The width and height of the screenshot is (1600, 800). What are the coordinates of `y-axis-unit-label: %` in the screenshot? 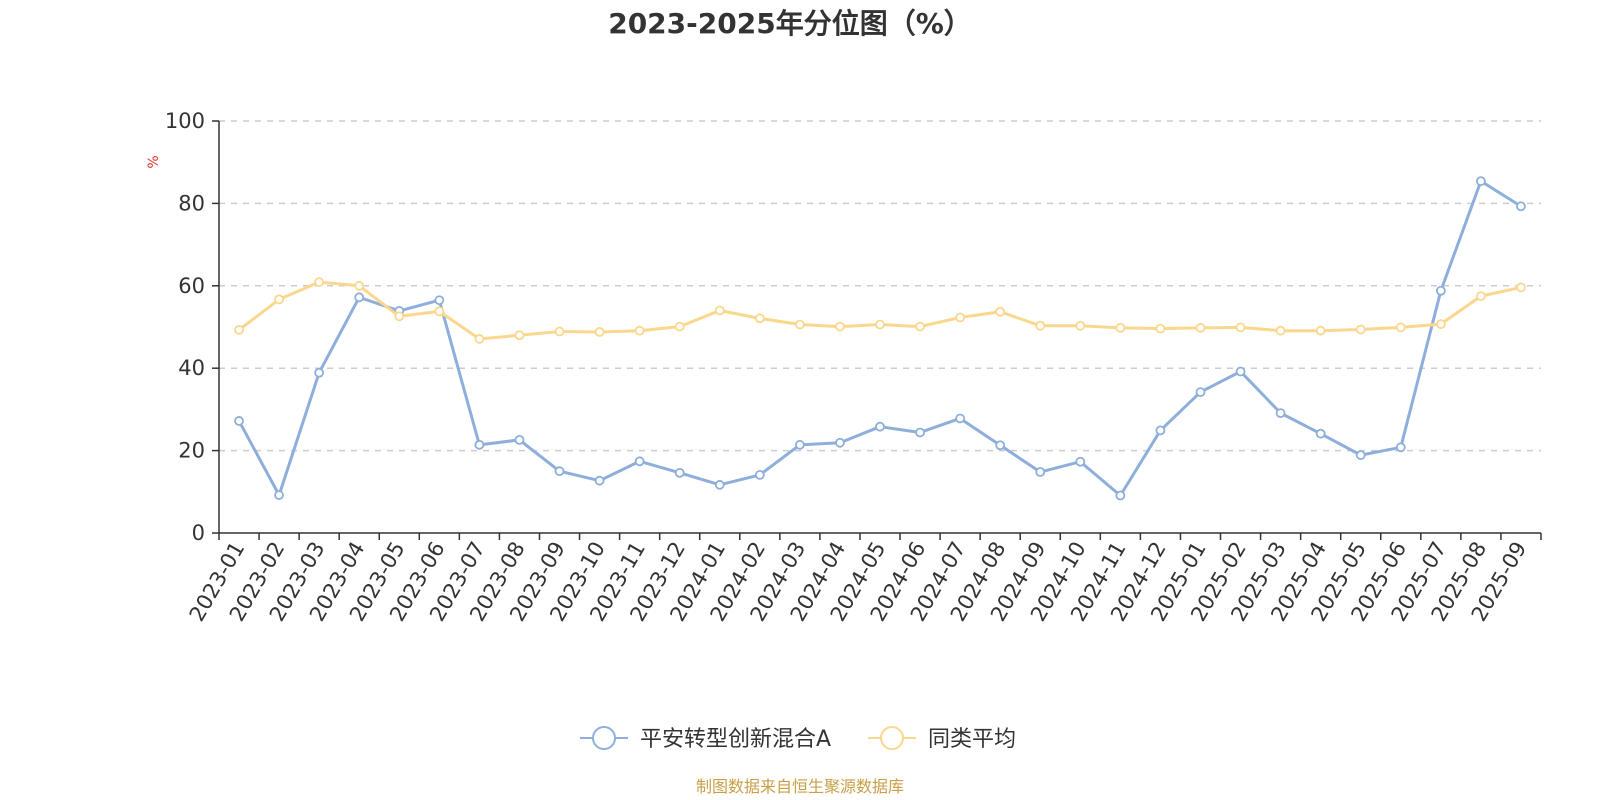 It's located at (154, 161).